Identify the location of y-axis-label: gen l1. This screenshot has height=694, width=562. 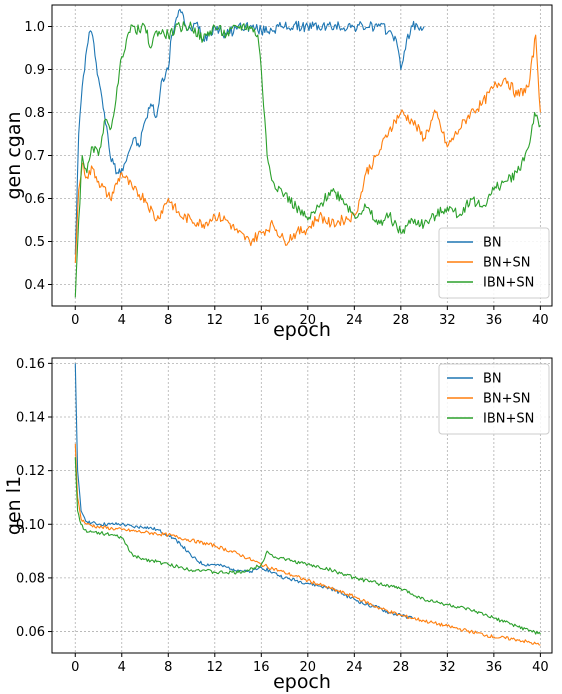
(14, 505).